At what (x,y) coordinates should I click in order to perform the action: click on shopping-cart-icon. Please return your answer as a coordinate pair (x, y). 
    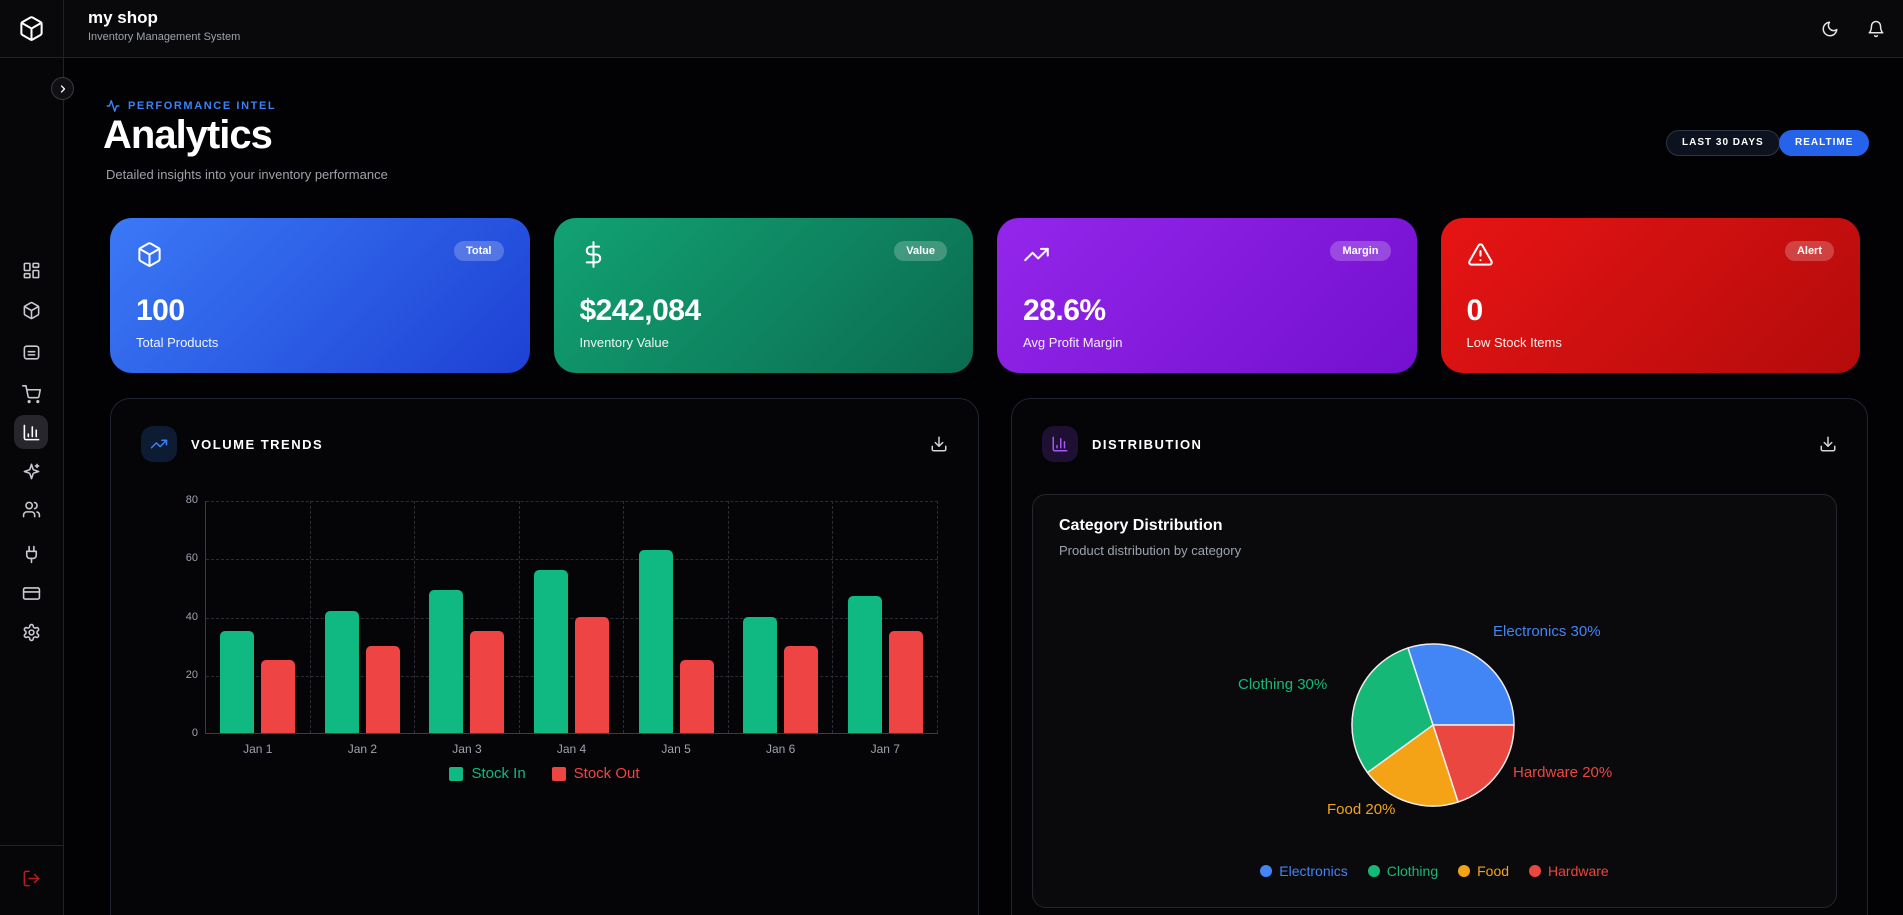
    Looking at the image, I should click on (31, 393).